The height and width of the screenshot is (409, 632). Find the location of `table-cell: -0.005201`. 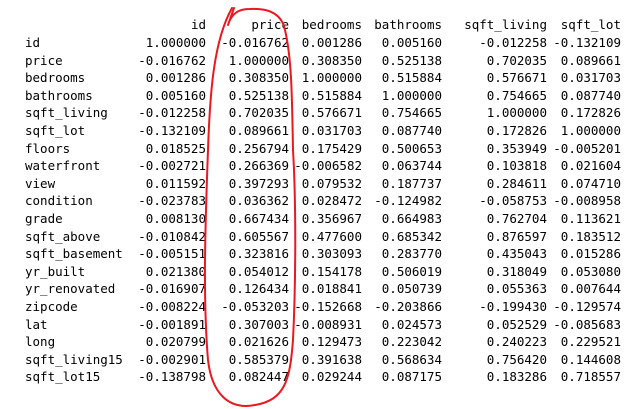

table-cell: -0.005201 is located at coordinates (587, 148).